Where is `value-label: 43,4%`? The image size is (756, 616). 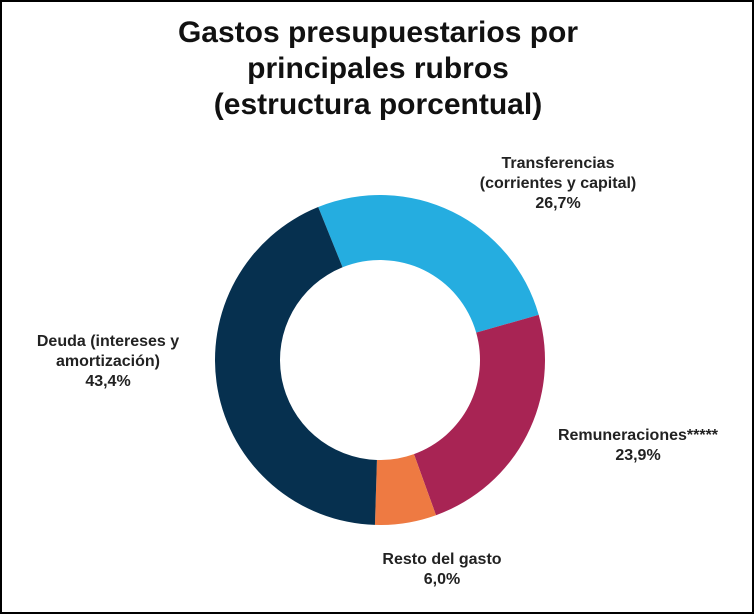
value-label: 43,4% is located at coordinates (107, 381).